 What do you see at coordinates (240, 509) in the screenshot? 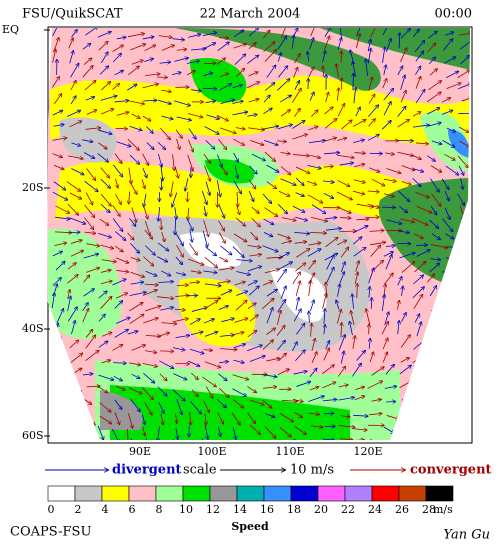
I see `colorbar-tick-label: 14` at bounding box center [240, 509].